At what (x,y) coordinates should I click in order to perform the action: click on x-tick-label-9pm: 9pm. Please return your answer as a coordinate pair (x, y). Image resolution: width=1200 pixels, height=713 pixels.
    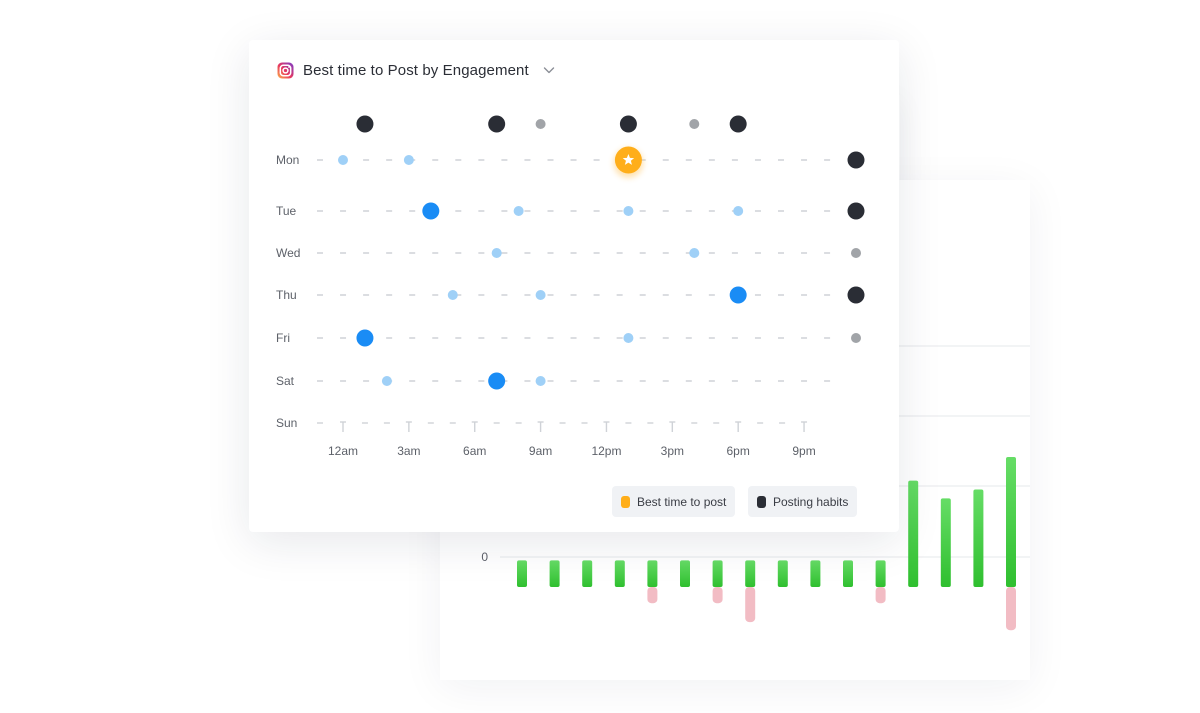
    Looking at the image, I should click on (803, 451).